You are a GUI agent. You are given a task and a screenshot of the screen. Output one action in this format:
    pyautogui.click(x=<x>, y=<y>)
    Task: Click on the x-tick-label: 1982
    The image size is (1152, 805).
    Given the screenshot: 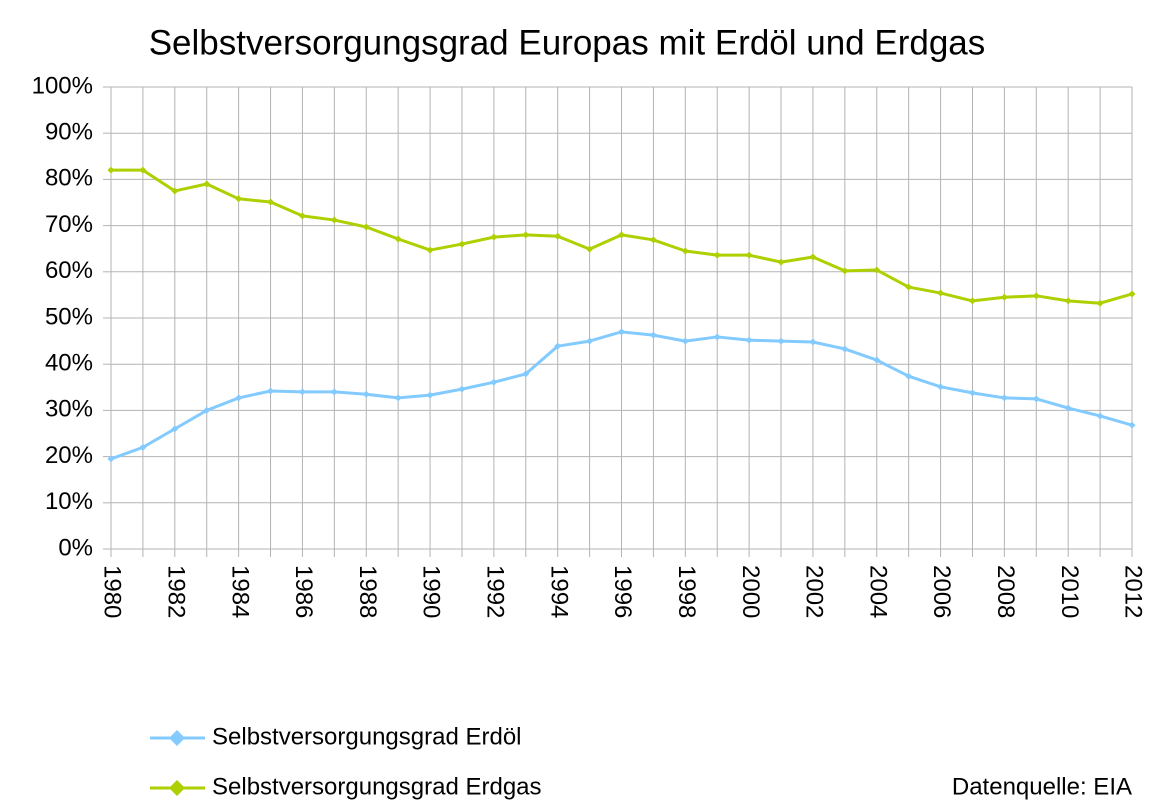 What is the action you would take?
    pyautogui.click(x=175, y=591)
    